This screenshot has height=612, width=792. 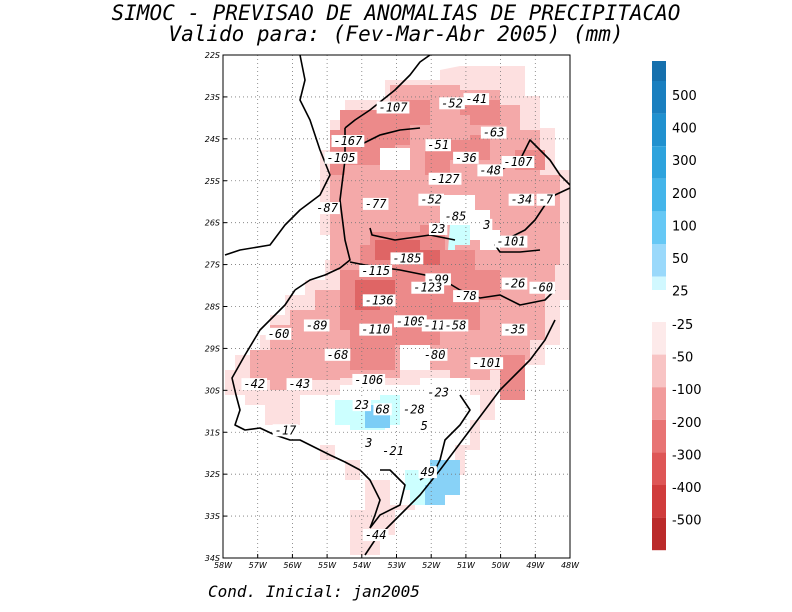 I want to click on anomaly-label-text: -123, so click(x=427, y=288).